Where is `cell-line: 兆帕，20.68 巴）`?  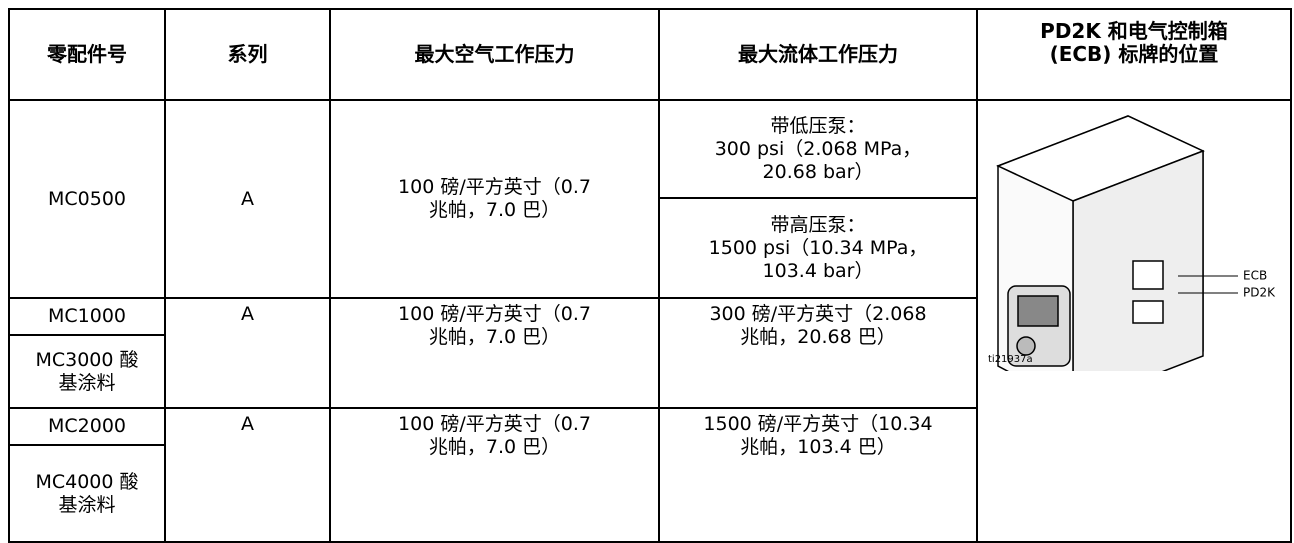 cell-line: 兆帕，20.68 巴） is located at coordinates (818, 337).